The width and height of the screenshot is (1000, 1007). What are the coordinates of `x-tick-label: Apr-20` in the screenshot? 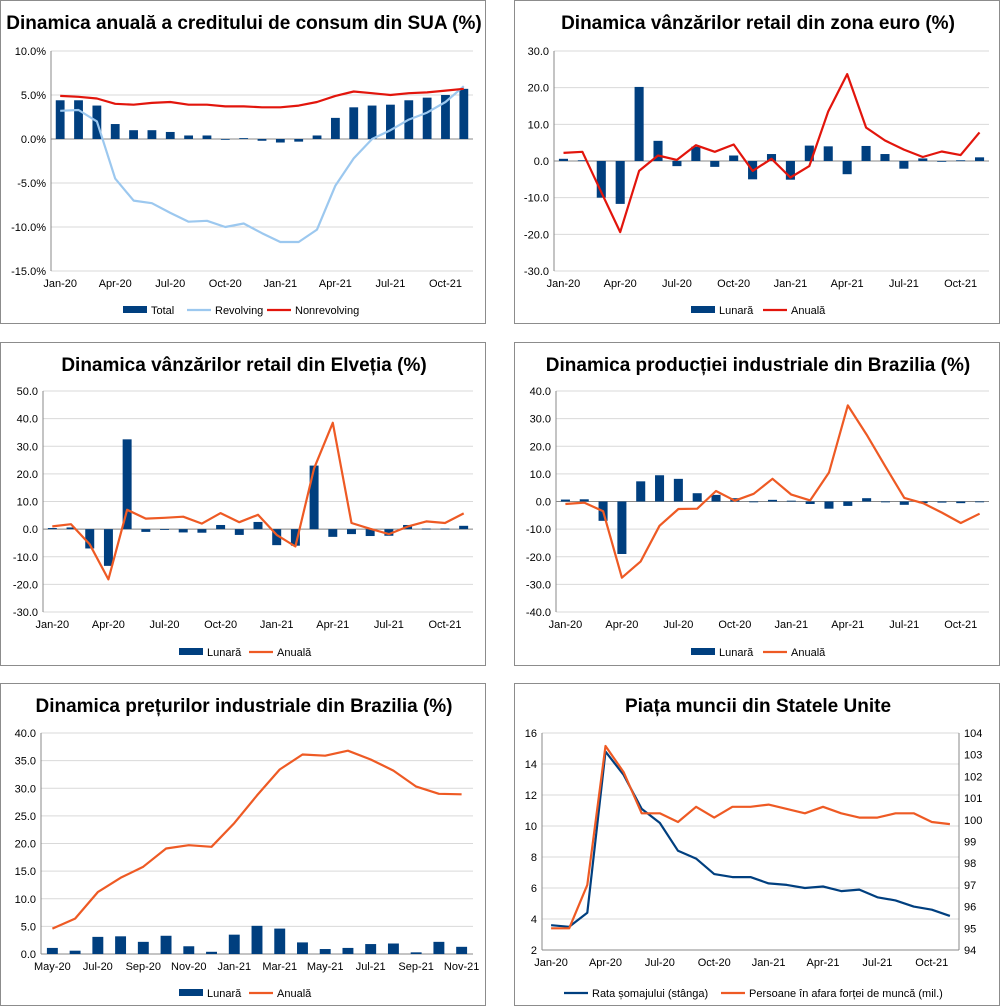 It's located at (620, 284).